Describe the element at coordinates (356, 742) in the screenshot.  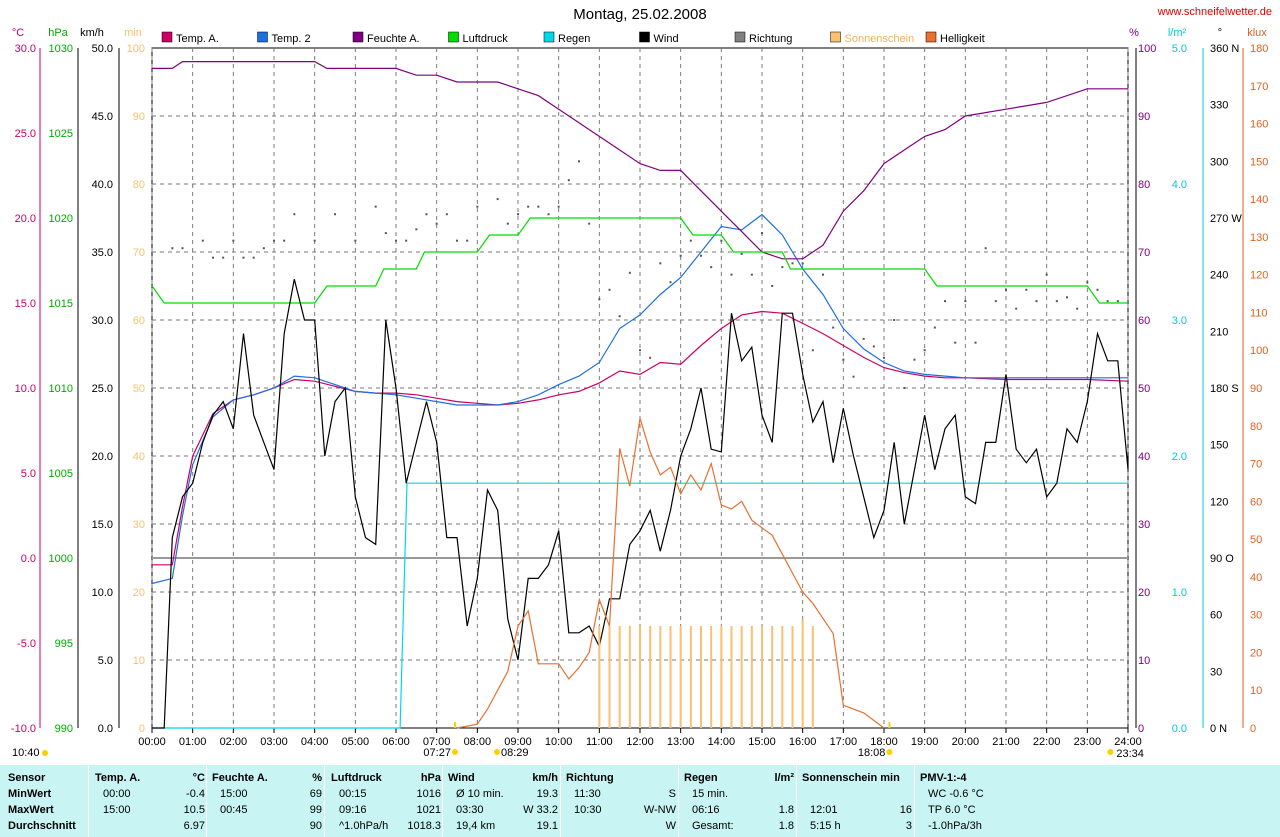
I see `x-tick-label: 05:00` at that location.